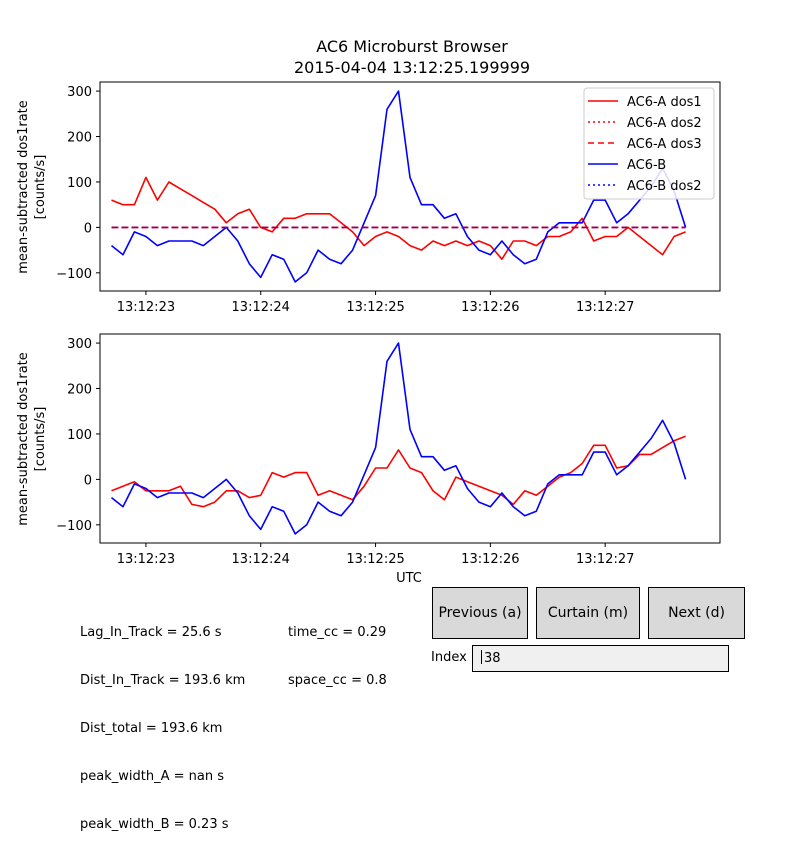 The image size is (800, 849). I want to click on stat-dist-total: Dist_total = 193.6 km, so click(151, 728).